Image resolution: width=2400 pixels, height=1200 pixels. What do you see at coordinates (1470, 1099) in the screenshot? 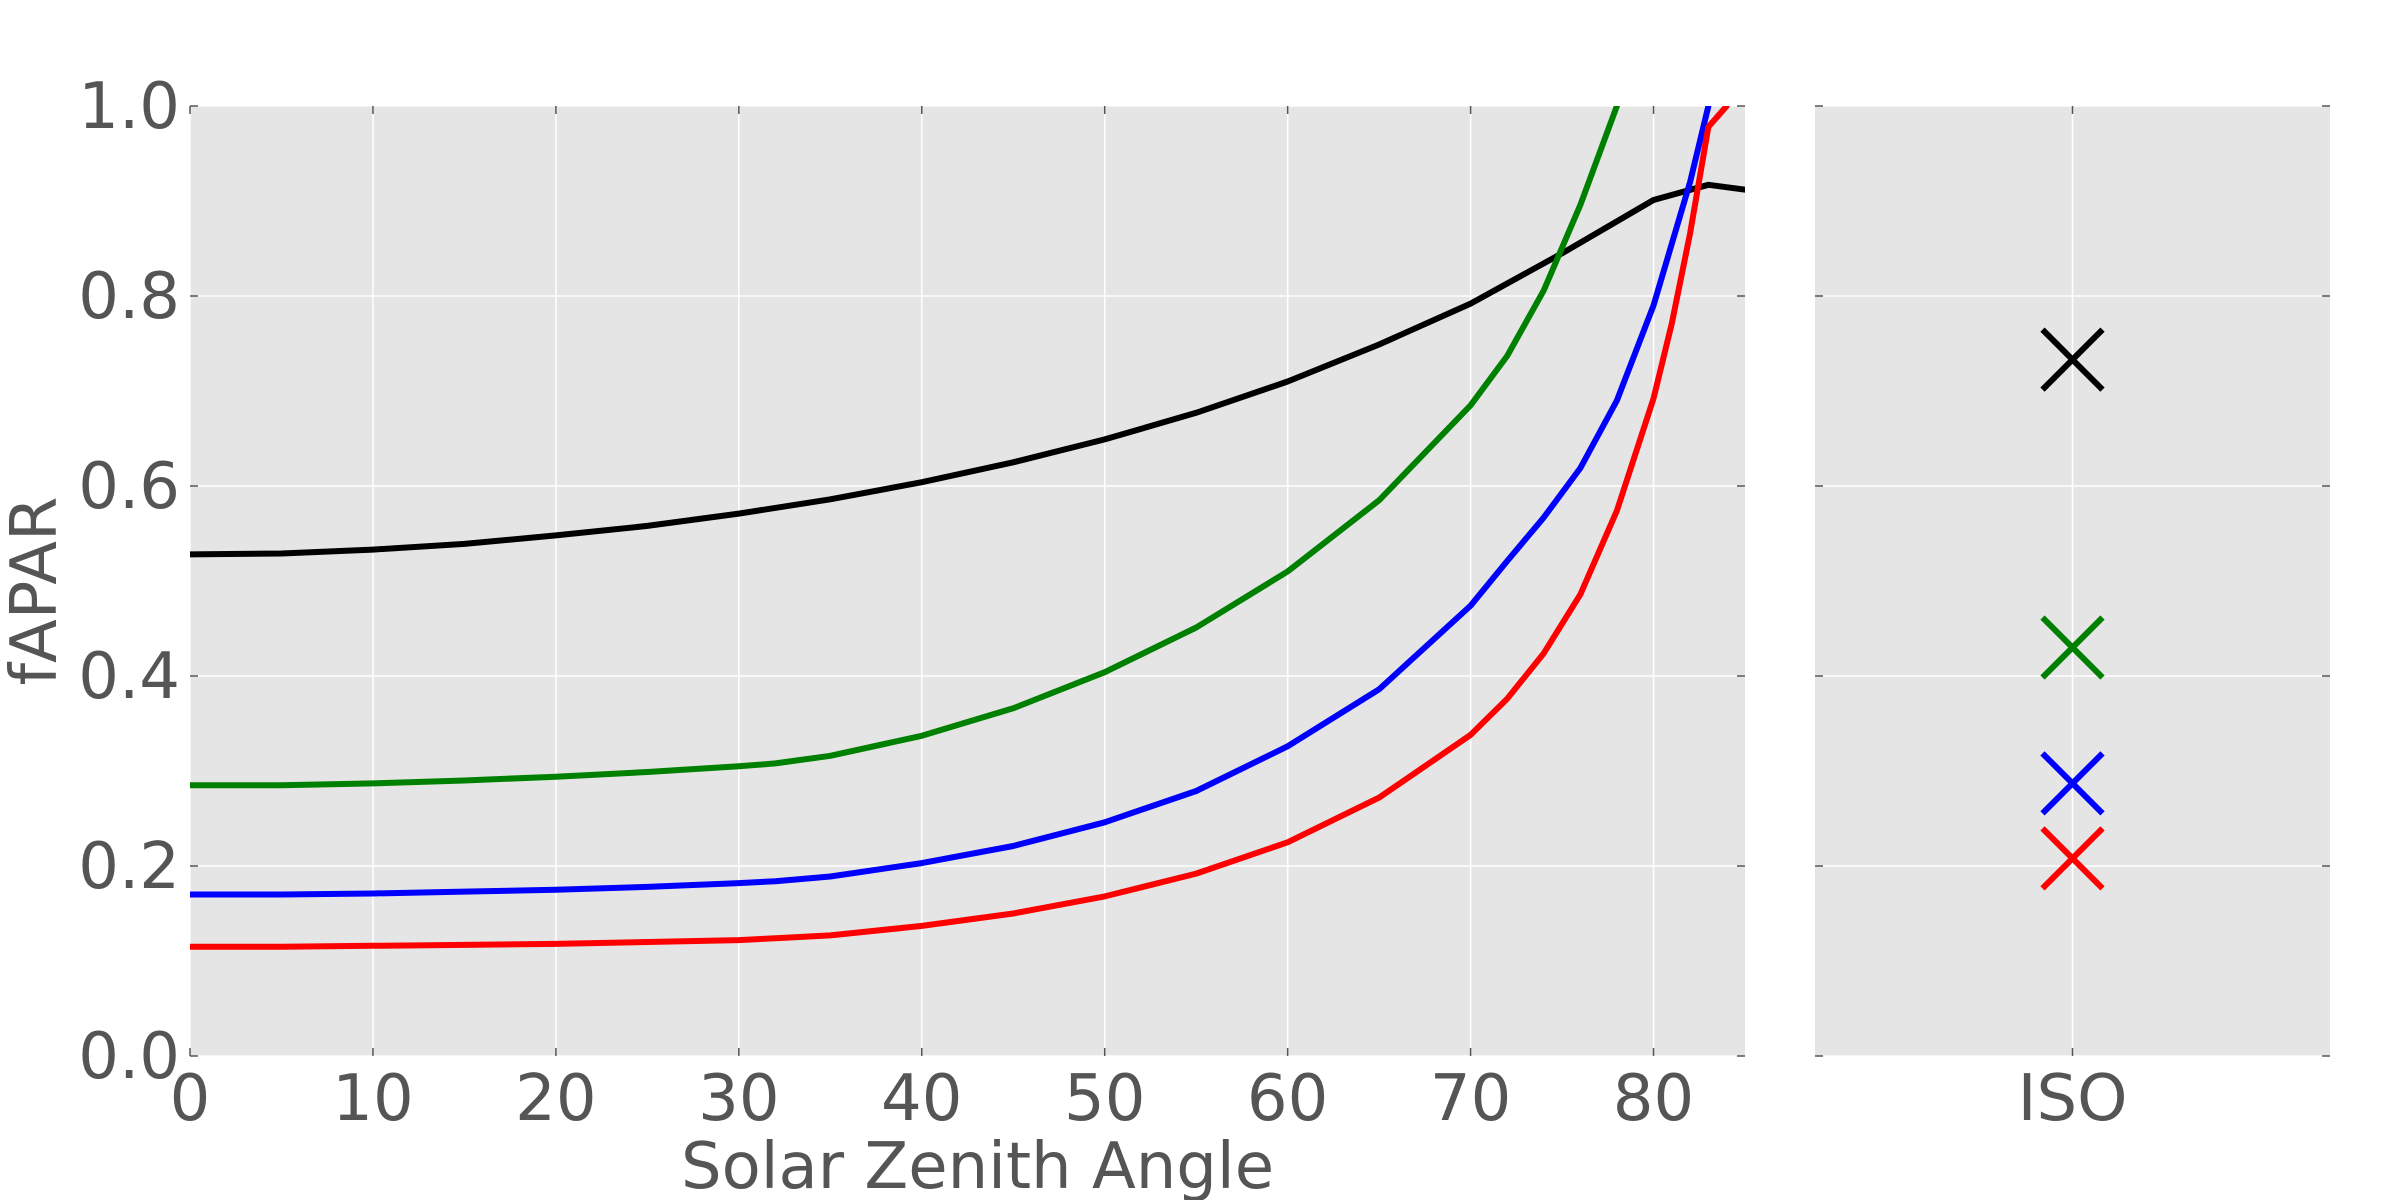
I see `x-tick-label: 70` at bounding box center [1470, 1099].